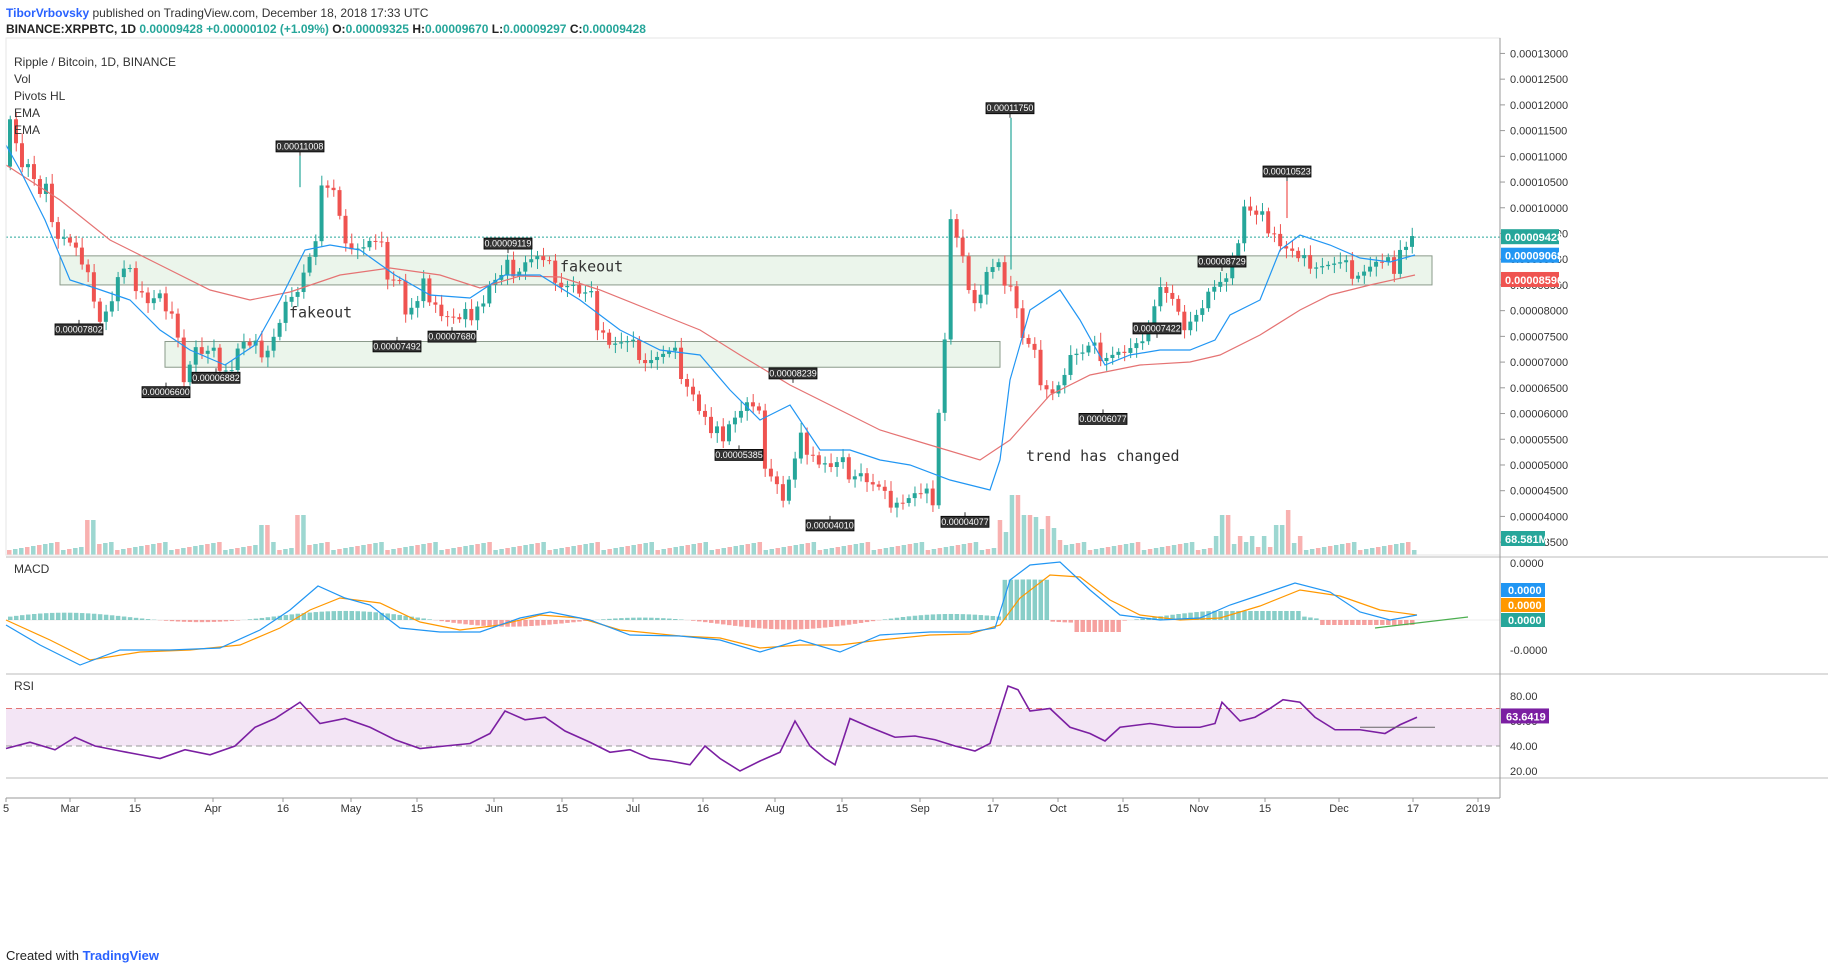  Describe the element at coordinates (752, 725) in the screenshot. I see `rsi-pane: RSI` at that location.